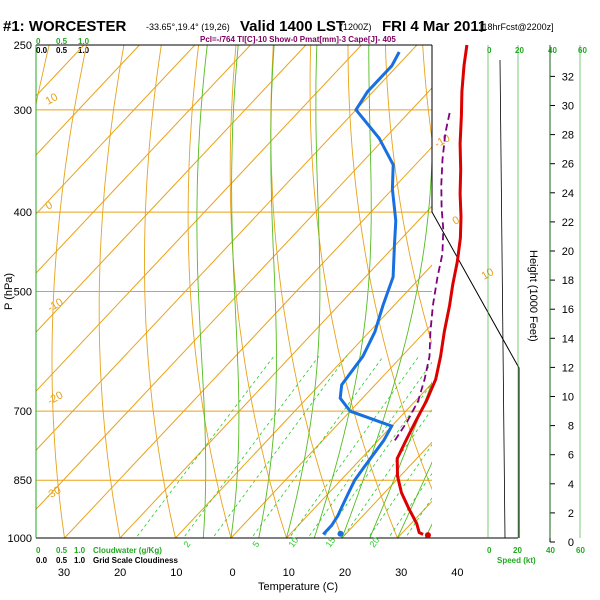 This screenshot has height=600, width=600. What do you see at coordinates (186, 544) in the screenshot?
I see `mixing-ratio-label: 2` at bounding box center [186, 544].